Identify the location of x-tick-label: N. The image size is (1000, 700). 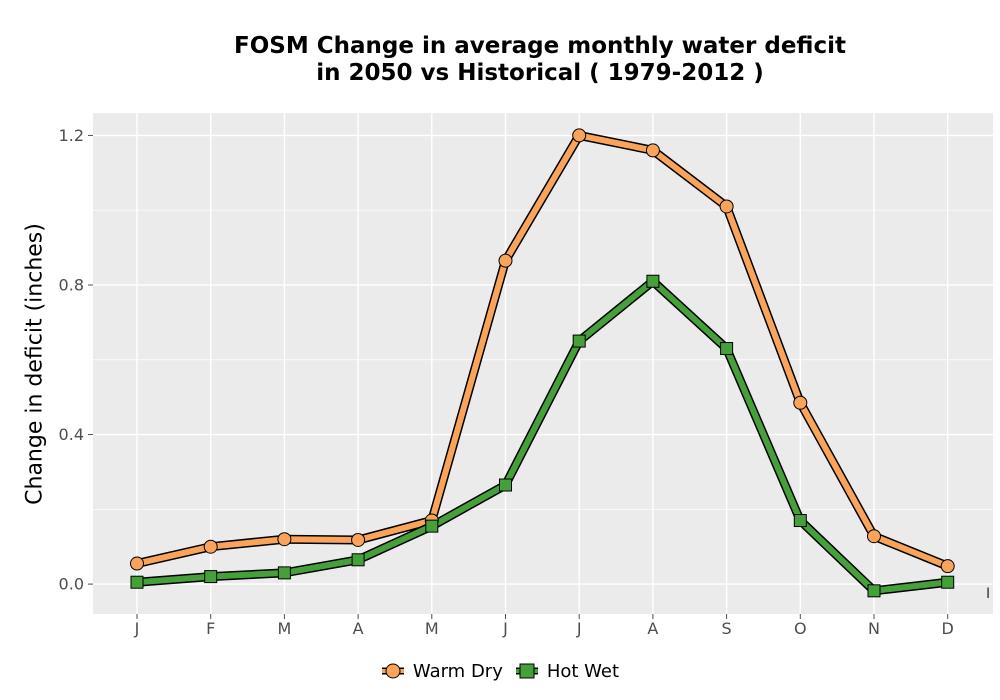
(874, 628).